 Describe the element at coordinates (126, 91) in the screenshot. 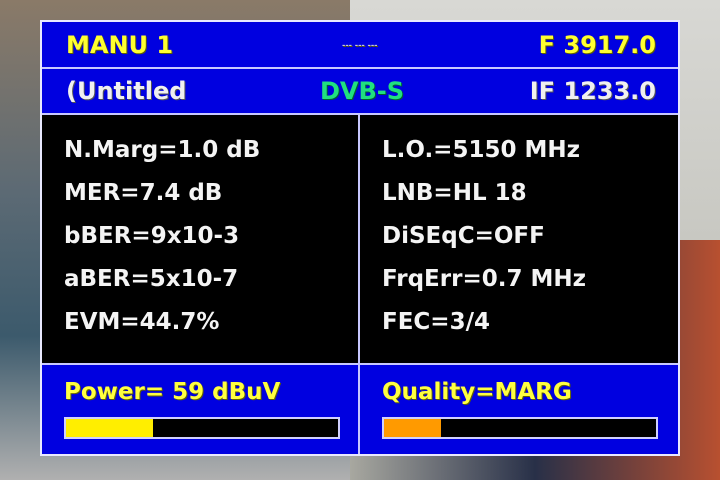

I see `channel-name: (Untitled` at that location.